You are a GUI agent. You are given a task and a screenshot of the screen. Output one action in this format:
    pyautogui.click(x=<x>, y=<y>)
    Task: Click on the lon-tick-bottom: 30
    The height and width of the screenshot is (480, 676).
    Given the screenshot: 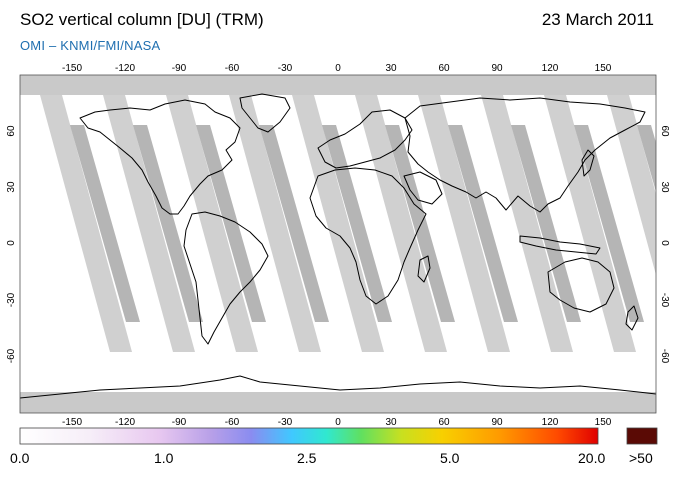 What is the action you would take?
    pyautogui.click(x=391, y=422)
    